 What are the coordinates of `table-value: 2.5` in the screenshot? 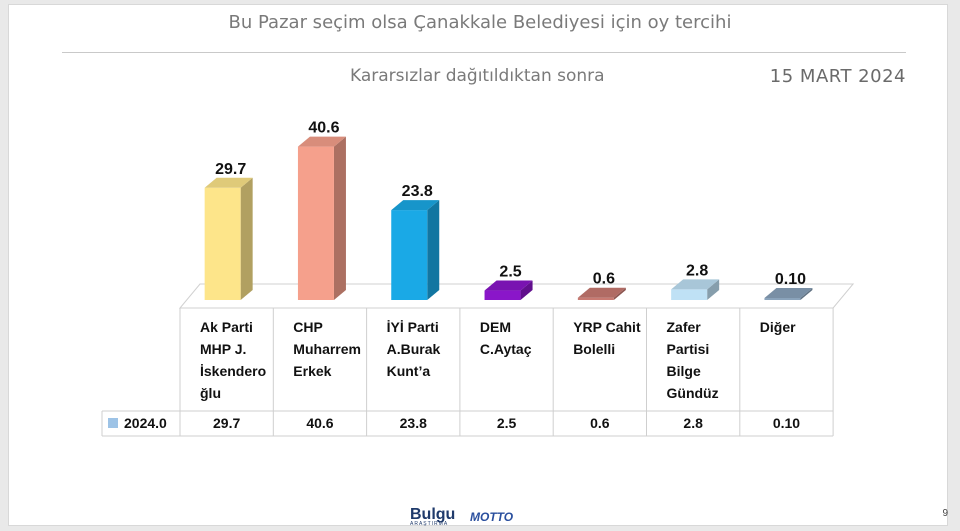 It's located at (507, 423).